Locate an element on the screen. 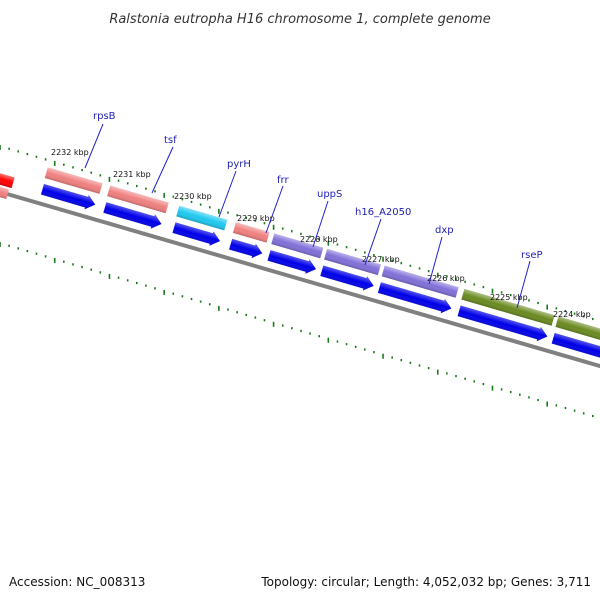 This screenshot has height=600, width=600. gene-label-line-rseP is located at coordinates (523, 284).